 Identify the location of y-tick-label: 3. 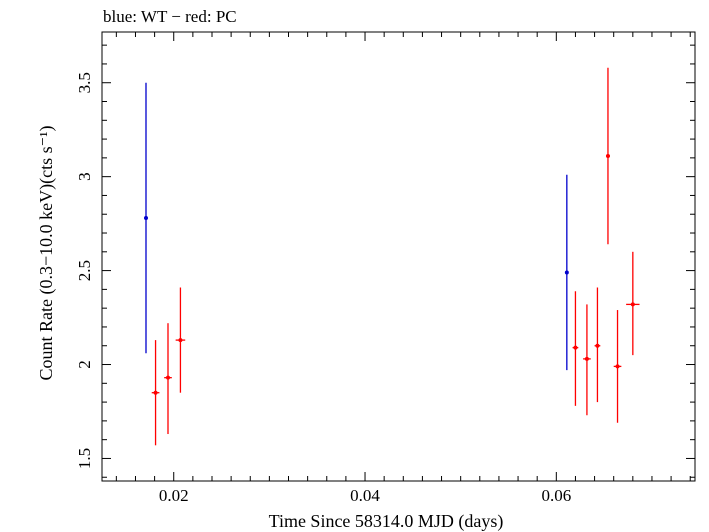
(84, 176).